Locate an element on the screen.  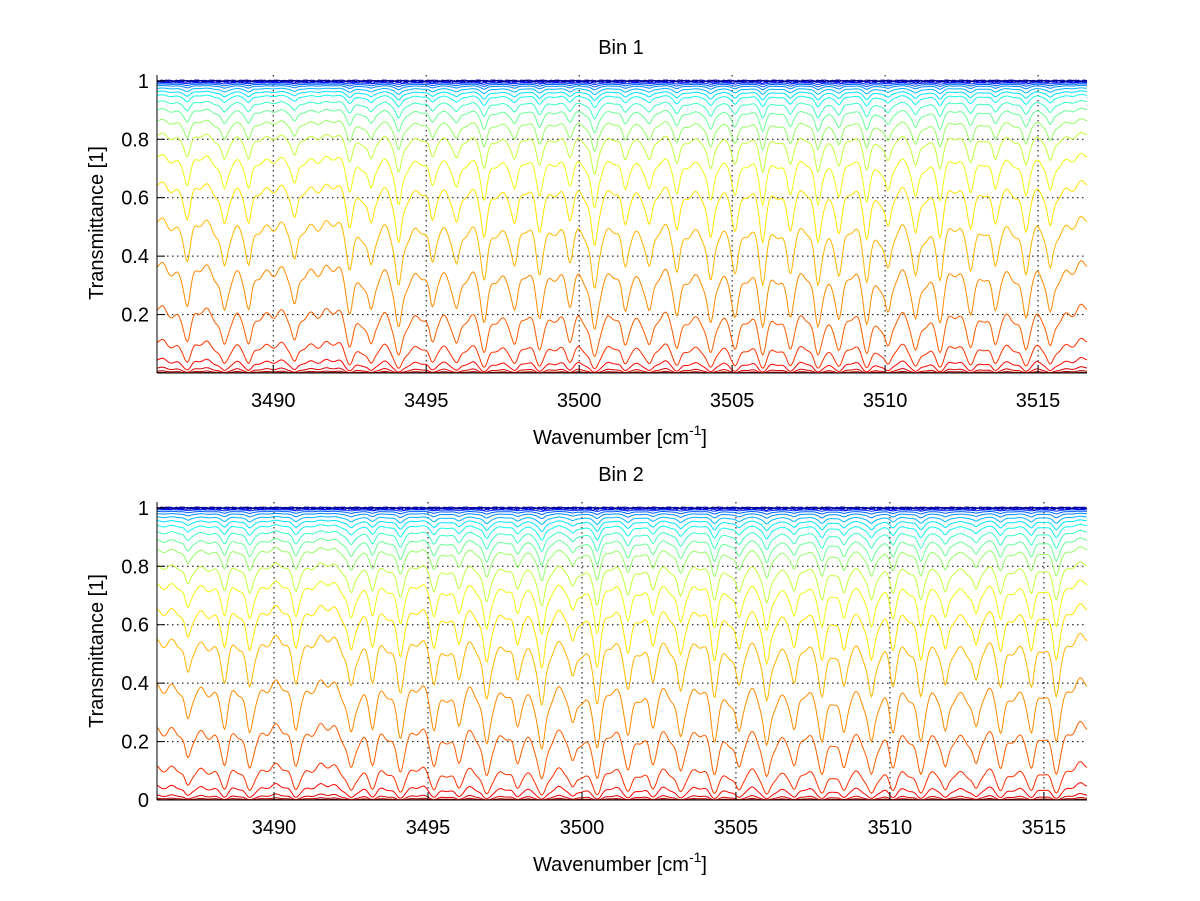
chart-title: Bin 2 is located at coordinates (621, 475).